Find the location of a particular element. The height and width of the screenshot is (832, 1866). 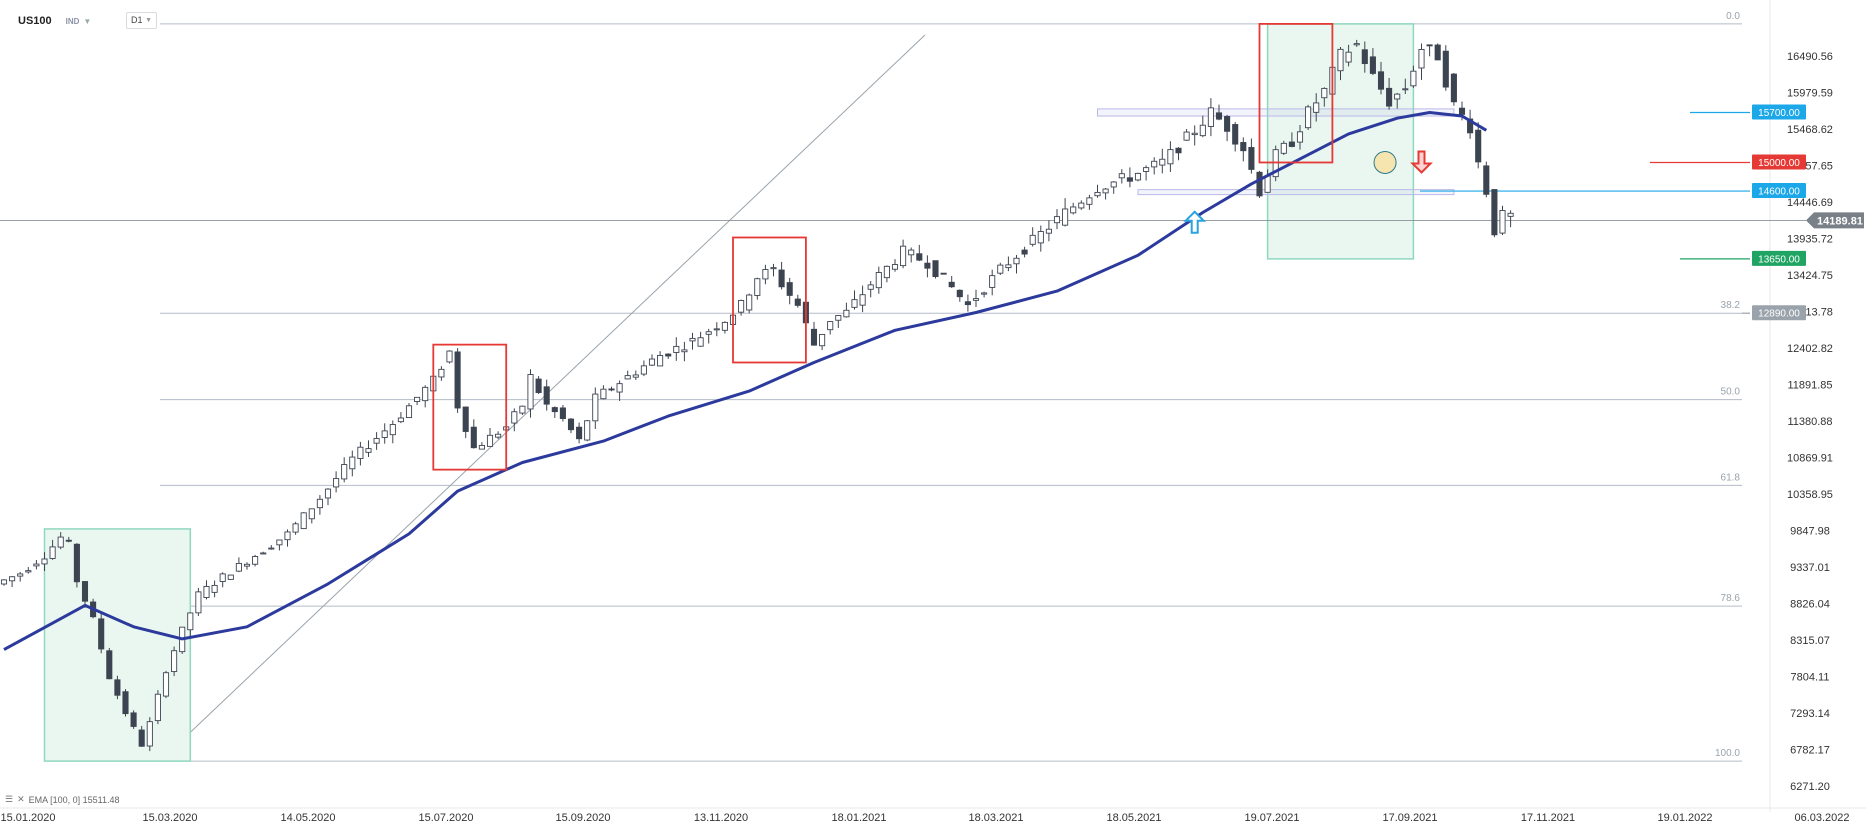

x-tick-label: 06.03.2022 is located at coordinates (1821, 818).